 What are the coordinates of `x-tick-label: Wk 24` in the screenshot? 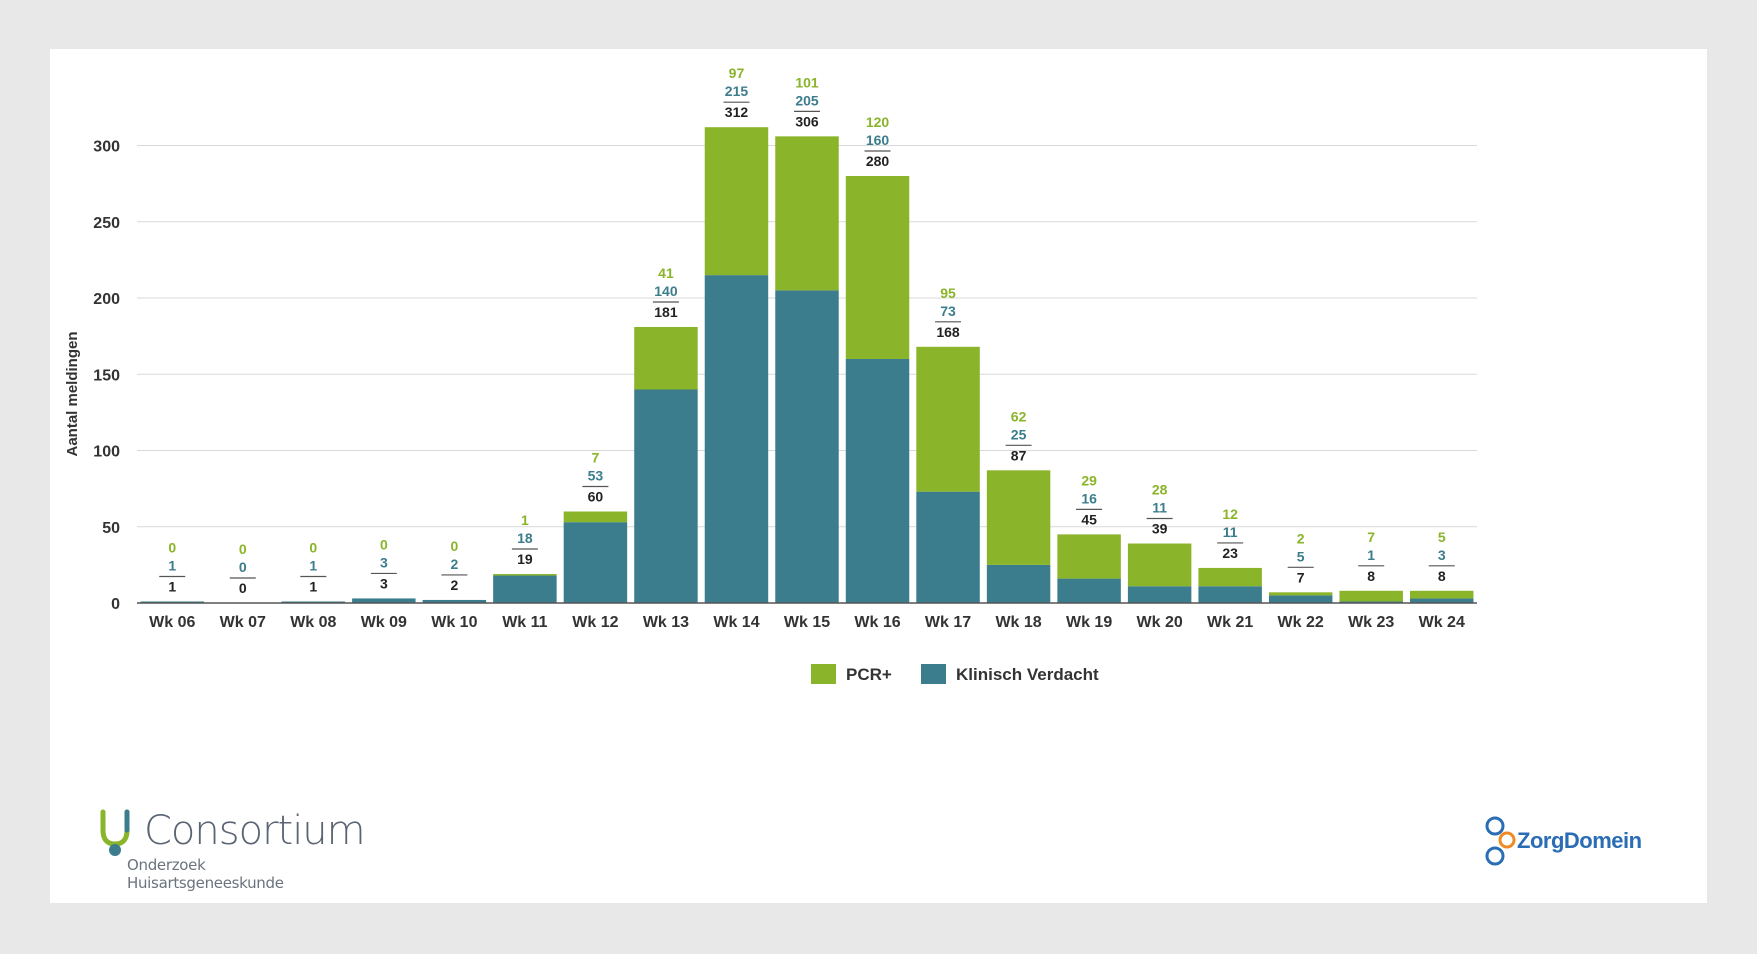 It's located at (1442, 622).